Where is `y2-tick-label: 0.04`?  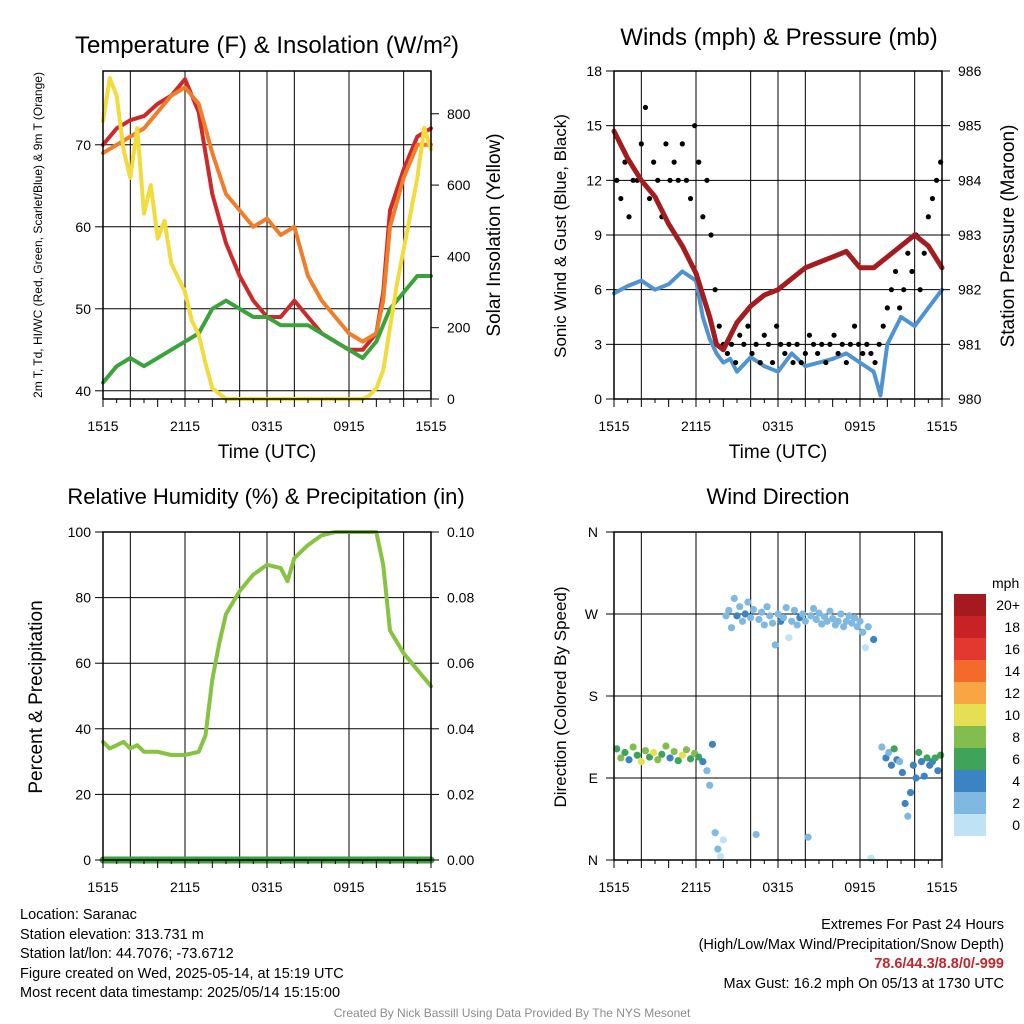
y2-tick-label: 0.04 is located at coordinates (460, 729).